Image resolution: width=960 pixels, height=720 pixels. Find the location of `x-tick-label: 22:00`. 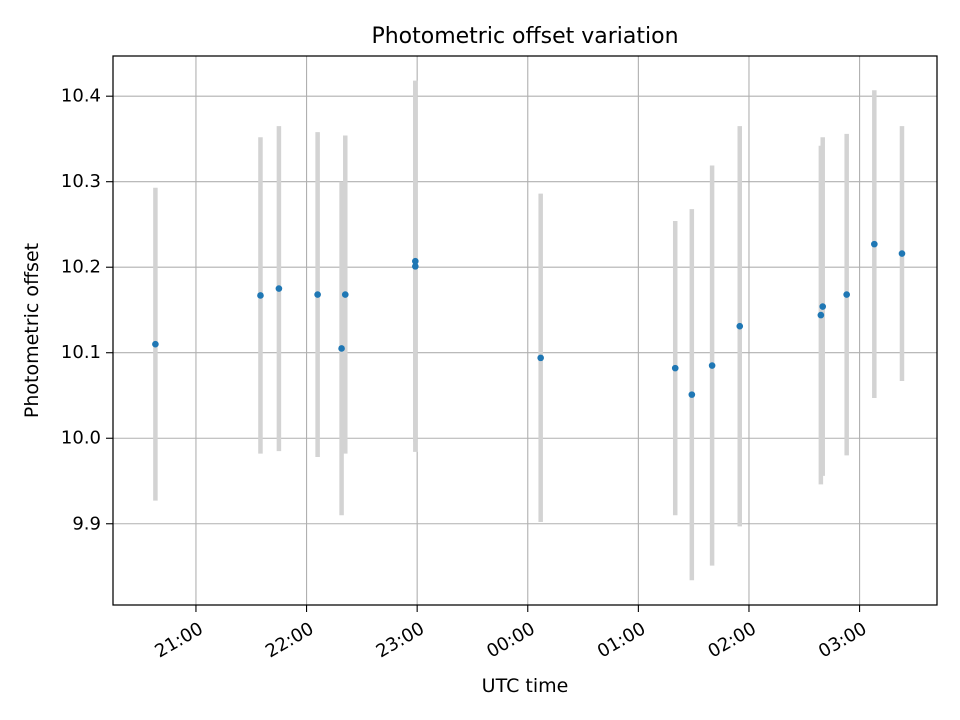

x-tick-label: 22:00 is located at coordinates (289, 640).